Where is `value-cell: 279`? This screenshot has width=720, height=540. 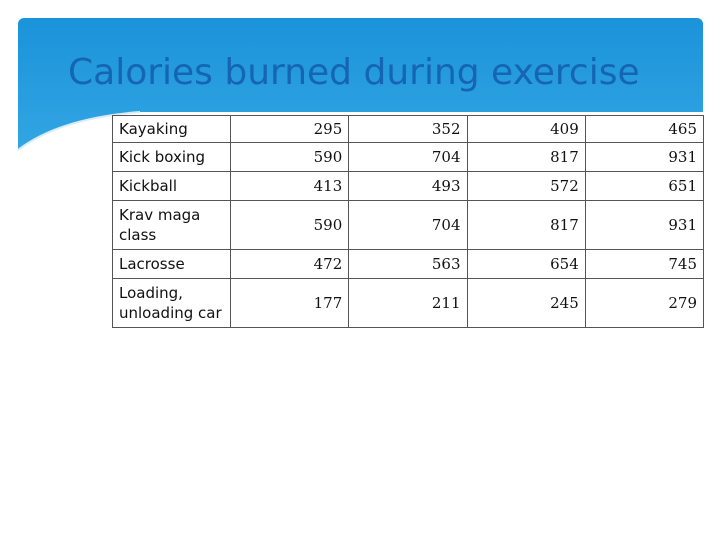
value-cell: 279 is located at coordinates (644, 303).